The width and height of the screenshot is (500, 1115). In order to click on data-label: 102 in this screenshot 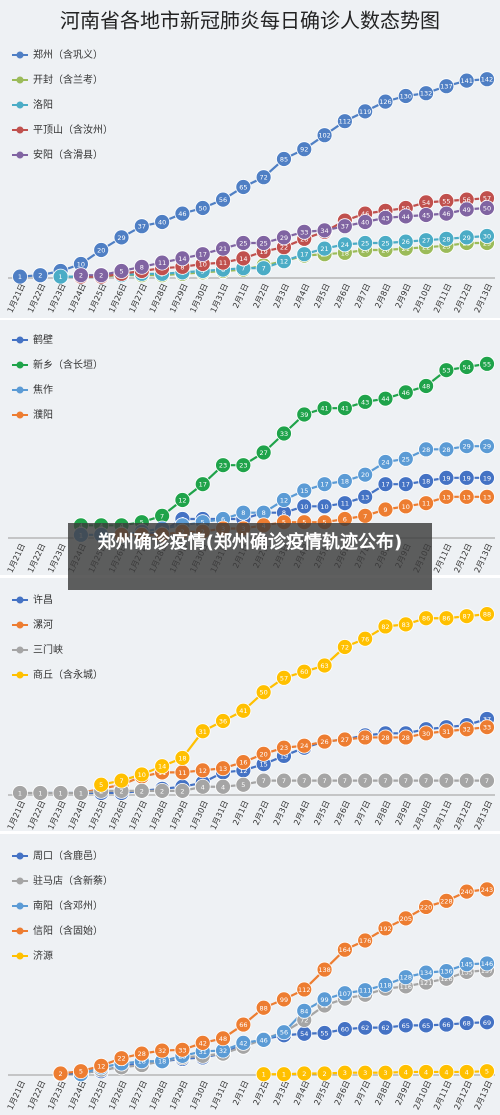, I will do `click(324, 136)`.